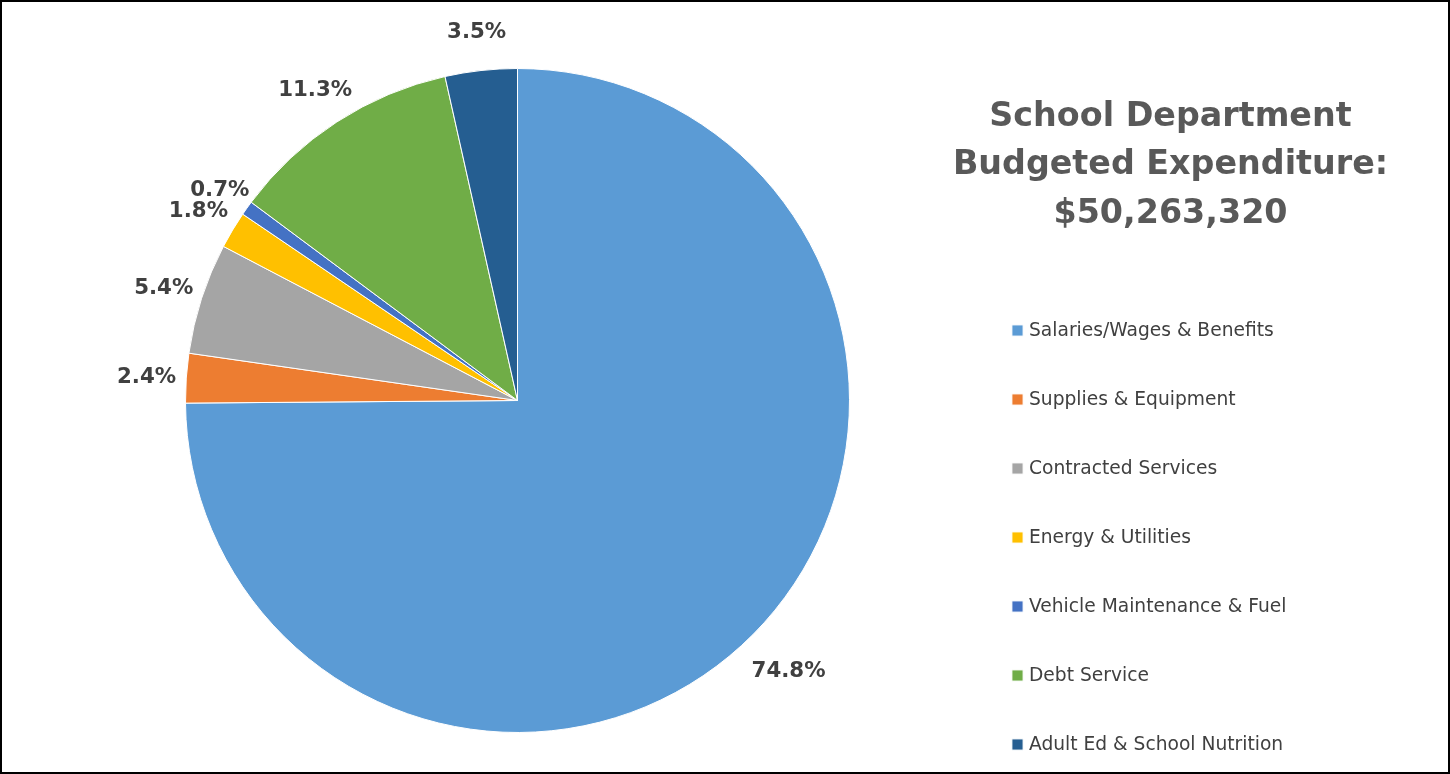 This screenshot has width=1450, height=774. I want to click on data-label: 2.4%, so click(146, 375).